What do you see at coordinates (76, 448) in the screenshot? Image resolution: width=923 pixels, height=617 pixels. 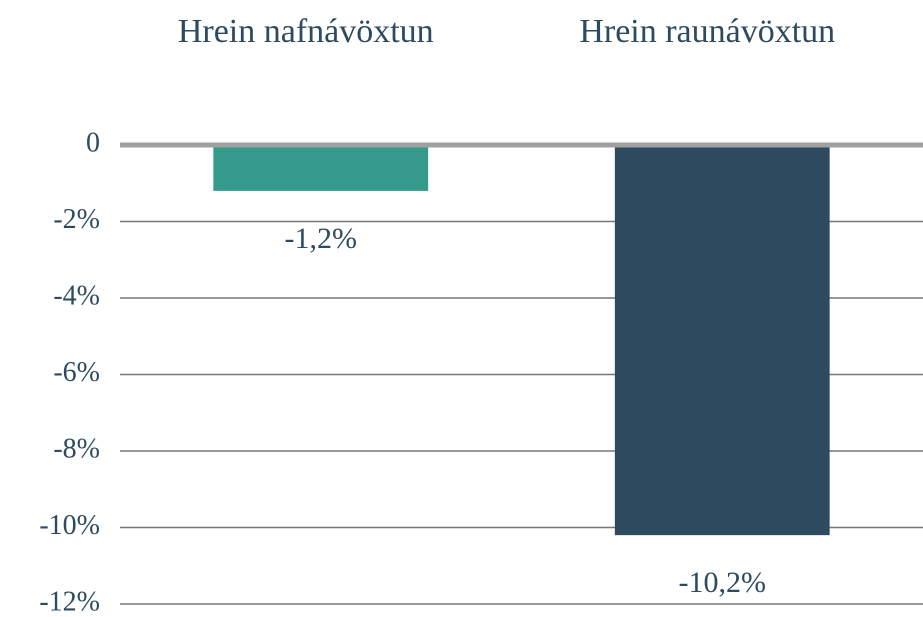 I see `y-tick-label: -8%` at bounding box center [76, 448].